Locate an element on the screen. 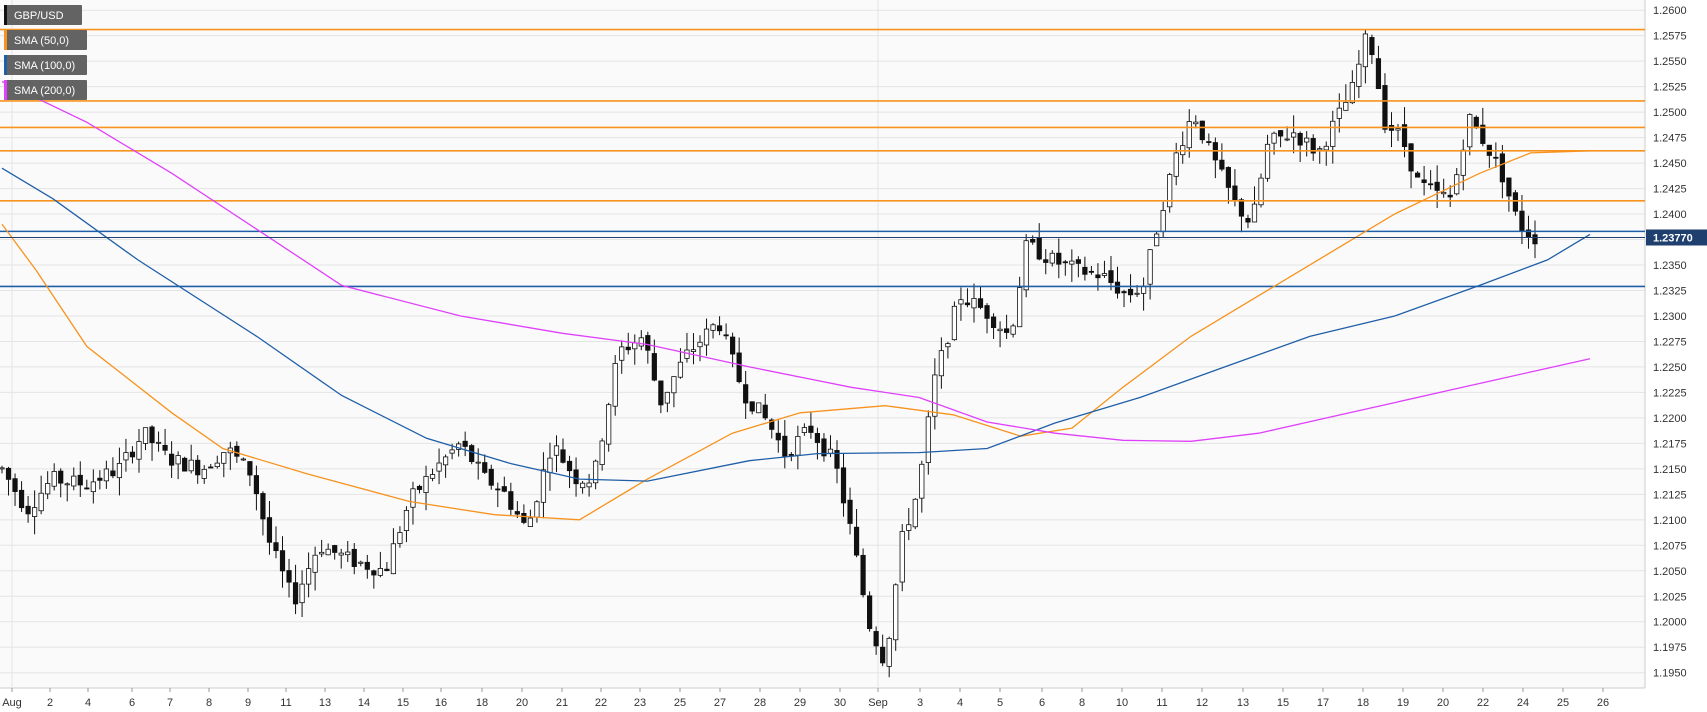  legend-swatch is located at coordinates (5, 15).